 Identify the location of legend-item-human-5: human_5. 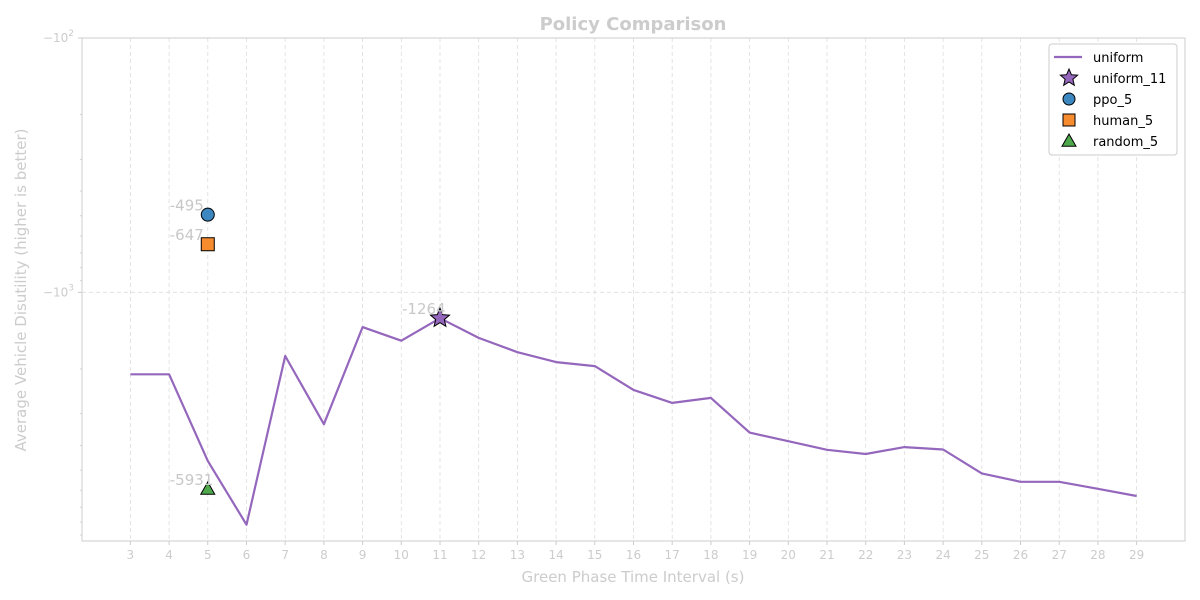
(1107, 121).